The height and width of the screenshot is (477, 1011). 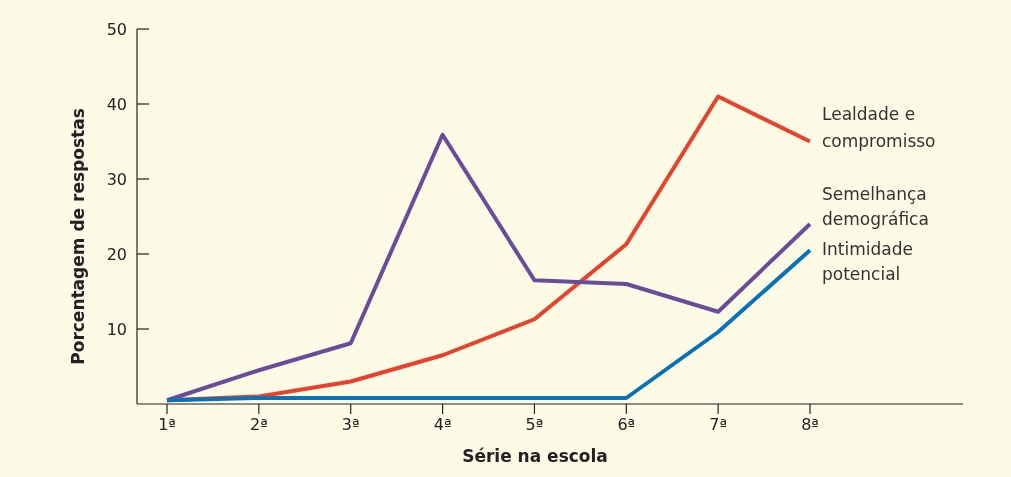 I want to click on x-tick-label: 7ª, so click(x=718, y=424).